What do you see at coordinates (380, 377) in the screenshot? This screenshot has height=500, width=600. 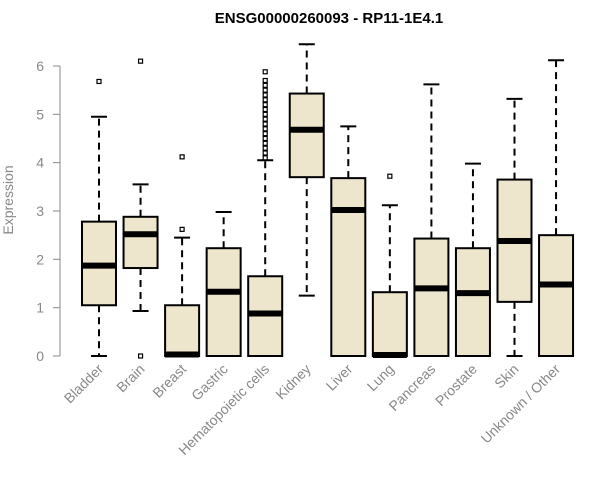 I see `x-tick-label: Lung` at bounding box center [380, 377].